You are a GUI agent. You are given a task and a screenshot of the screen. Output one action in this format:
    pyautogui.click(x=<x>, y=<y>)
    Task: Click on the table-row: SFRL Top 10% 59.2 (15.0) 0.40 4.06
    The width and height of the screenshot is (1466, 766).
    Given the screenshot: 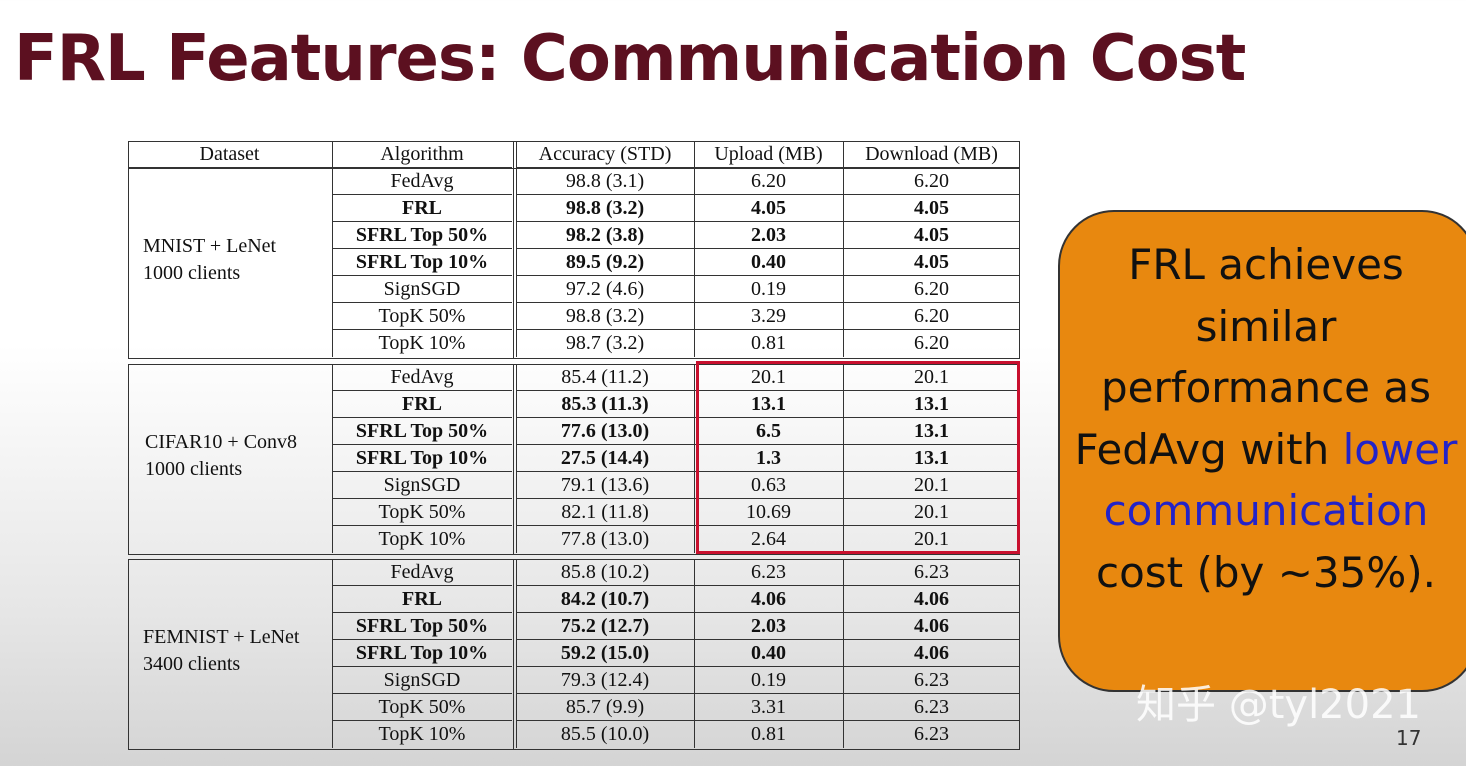 What is the action you would take?
    pyautogui.click(x=574, y=653)
    